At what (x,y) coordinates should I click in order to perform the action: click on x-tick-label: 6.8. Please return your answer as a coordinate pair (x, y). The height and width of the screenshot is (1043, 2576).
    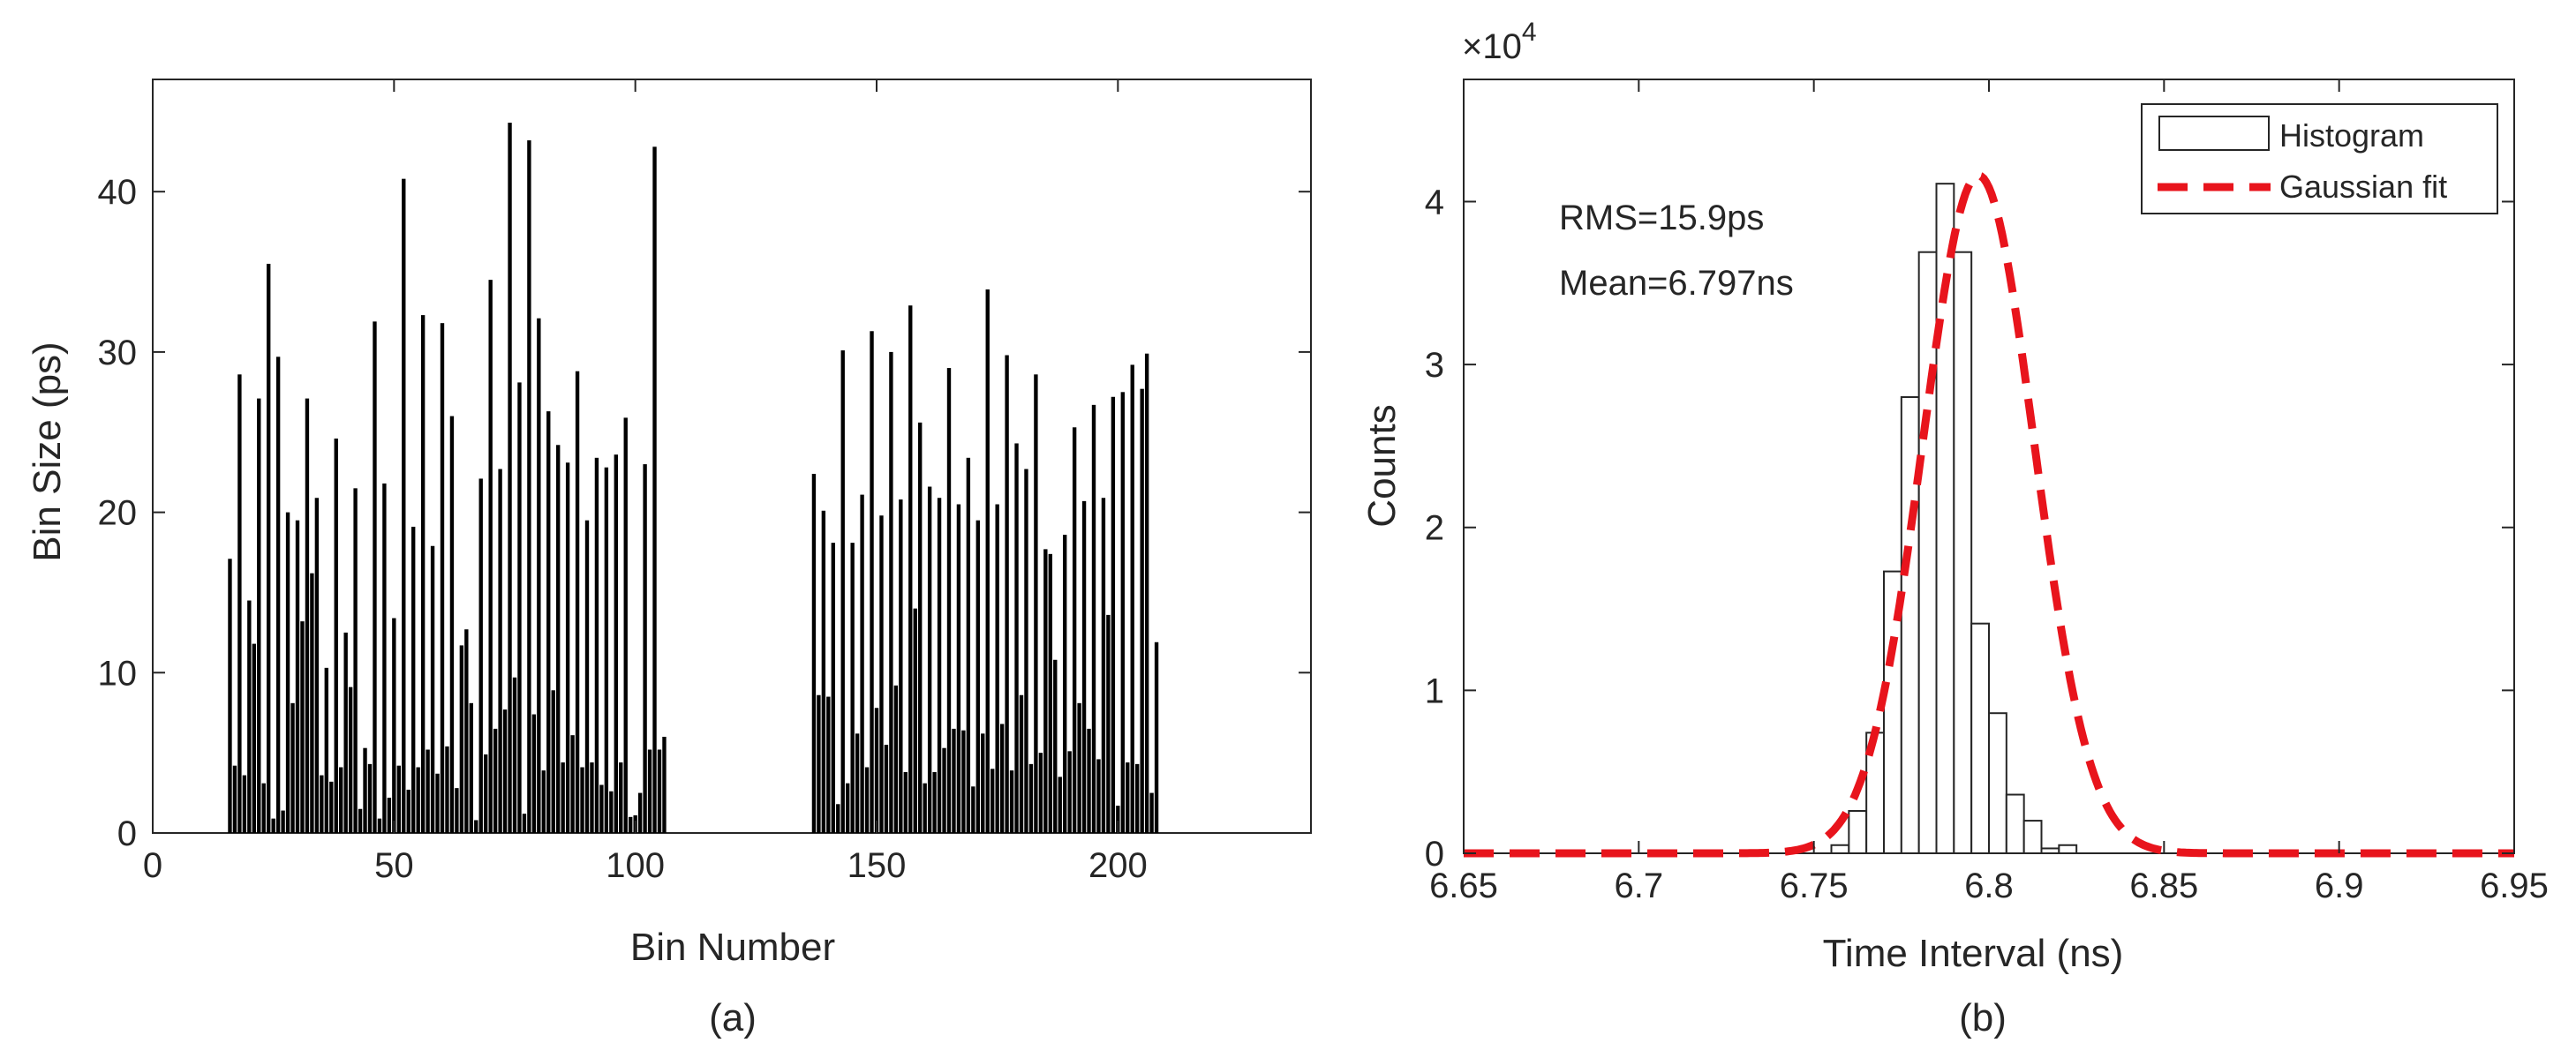
    Looking at the image, I should click on (1989, 886).